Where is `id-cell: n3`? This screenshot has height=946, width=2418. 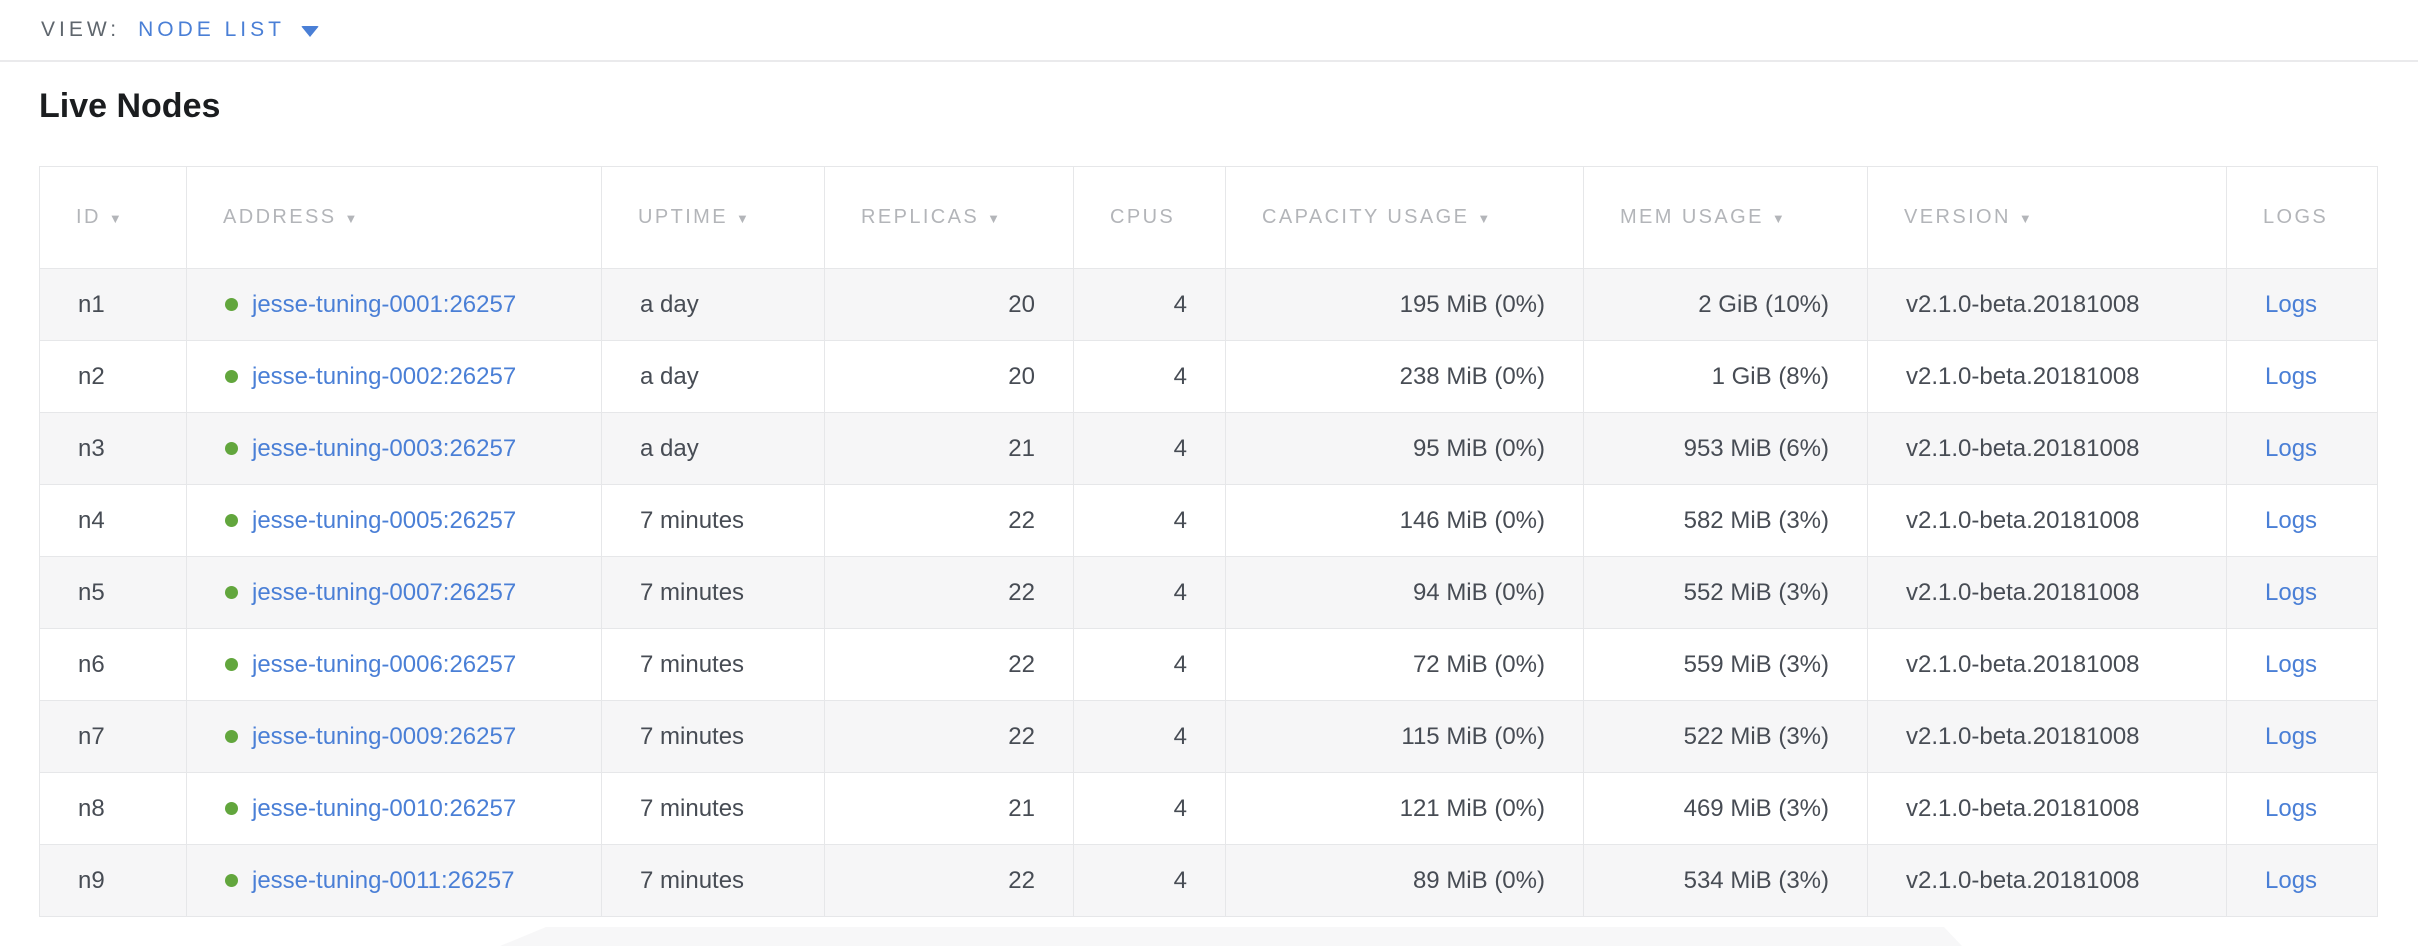 id-cell: n3 is located at coordinates (113, 448).